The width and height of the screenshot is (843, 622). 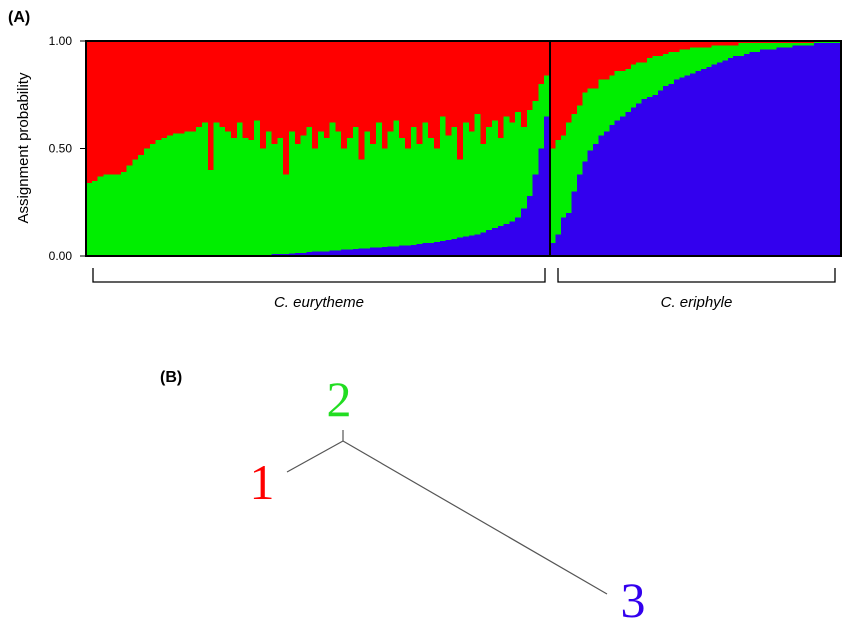 What do you see at coordinates (633, 597) in the screenshot?
I see `tree-label-3: 3` at bounding box center [633, 597].